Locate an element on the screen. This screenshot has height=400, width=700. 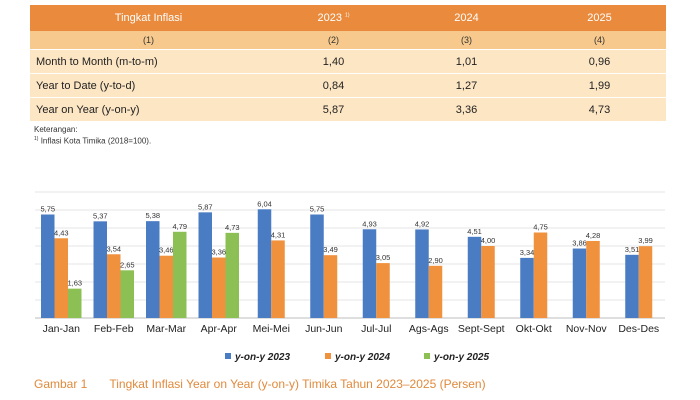
data-label: 6,04 is located at coordinates (264, 203).